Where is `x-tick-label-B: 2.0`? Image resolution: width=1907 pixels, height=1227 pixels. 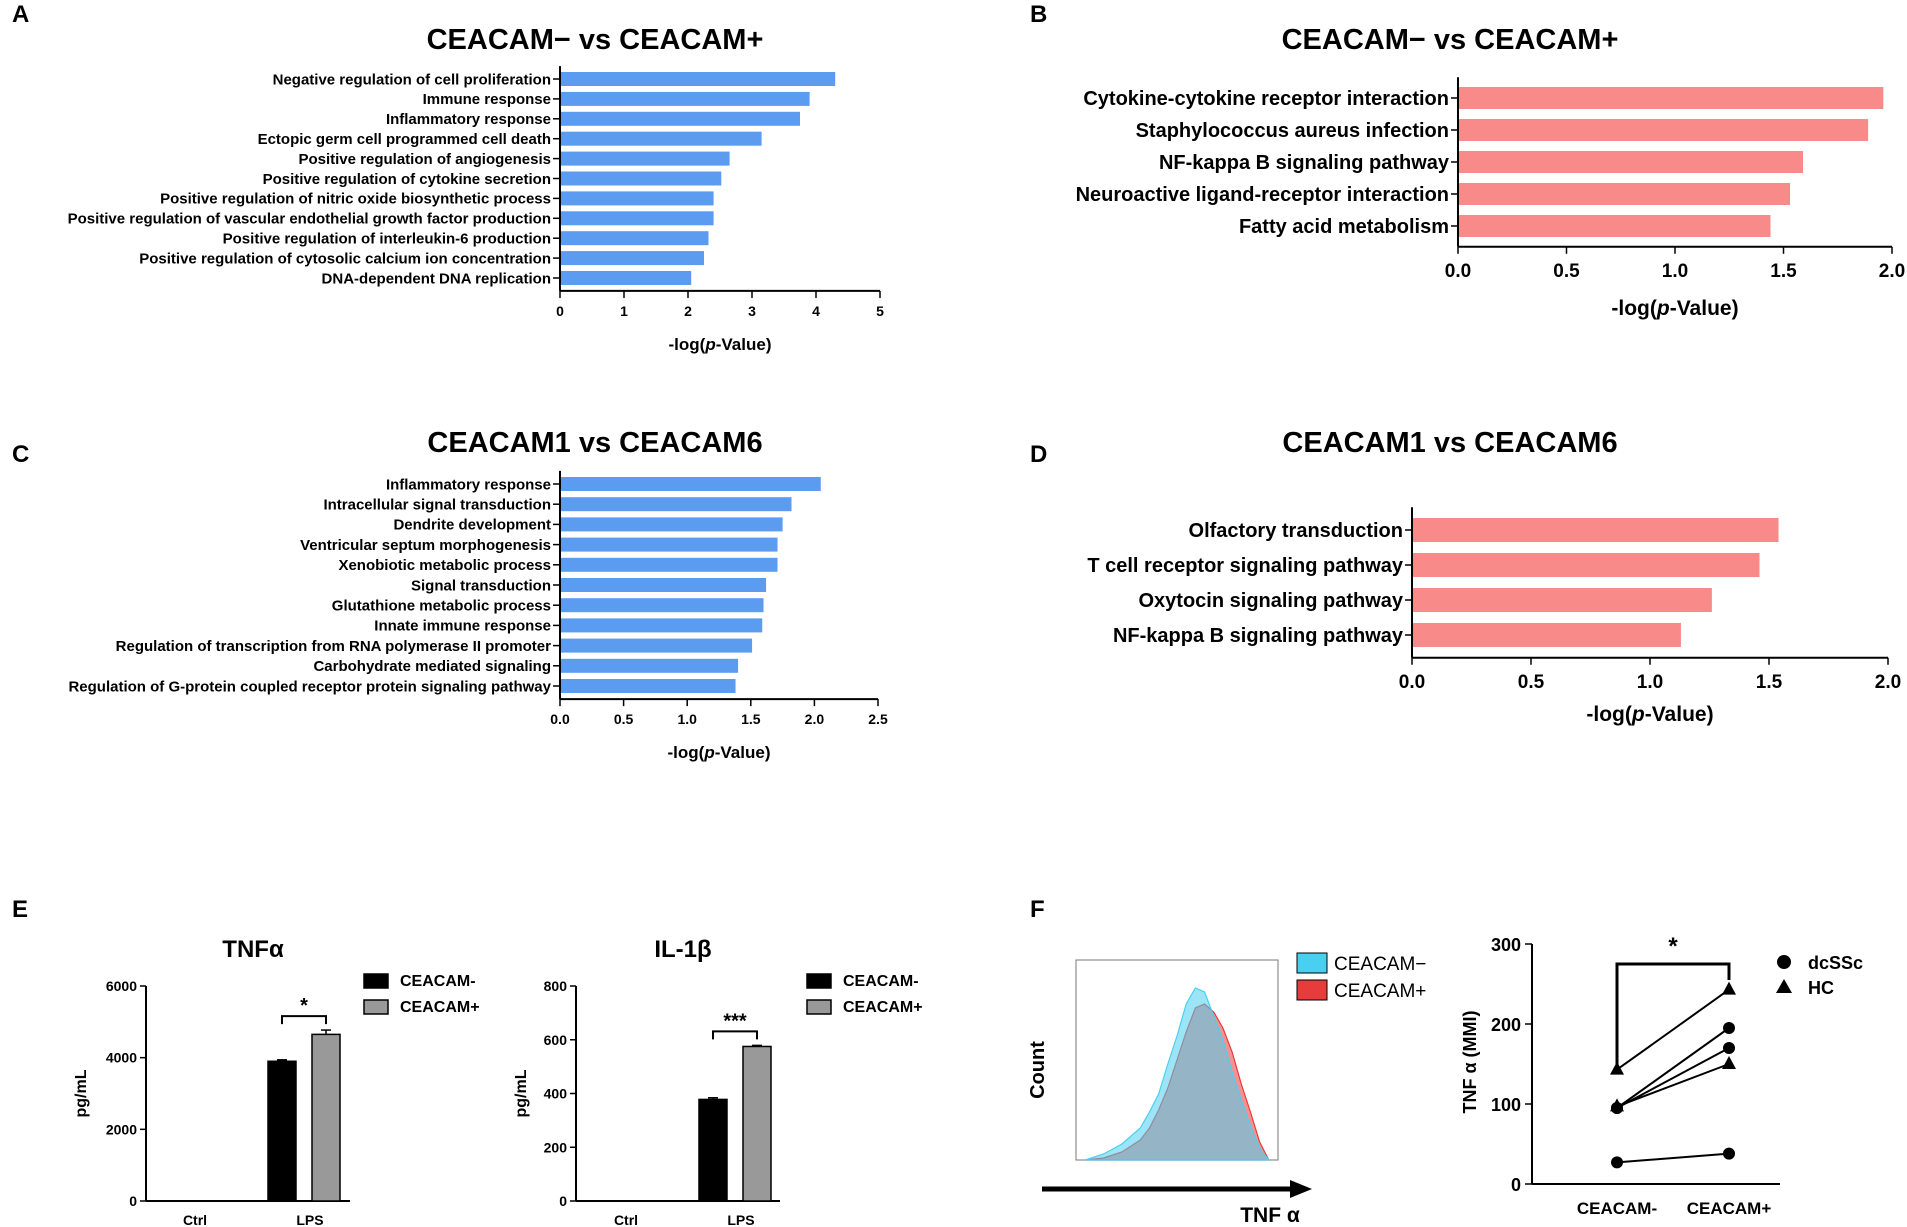 x-tick-label-B: 2.0 is located at coordinates (1892, 271).